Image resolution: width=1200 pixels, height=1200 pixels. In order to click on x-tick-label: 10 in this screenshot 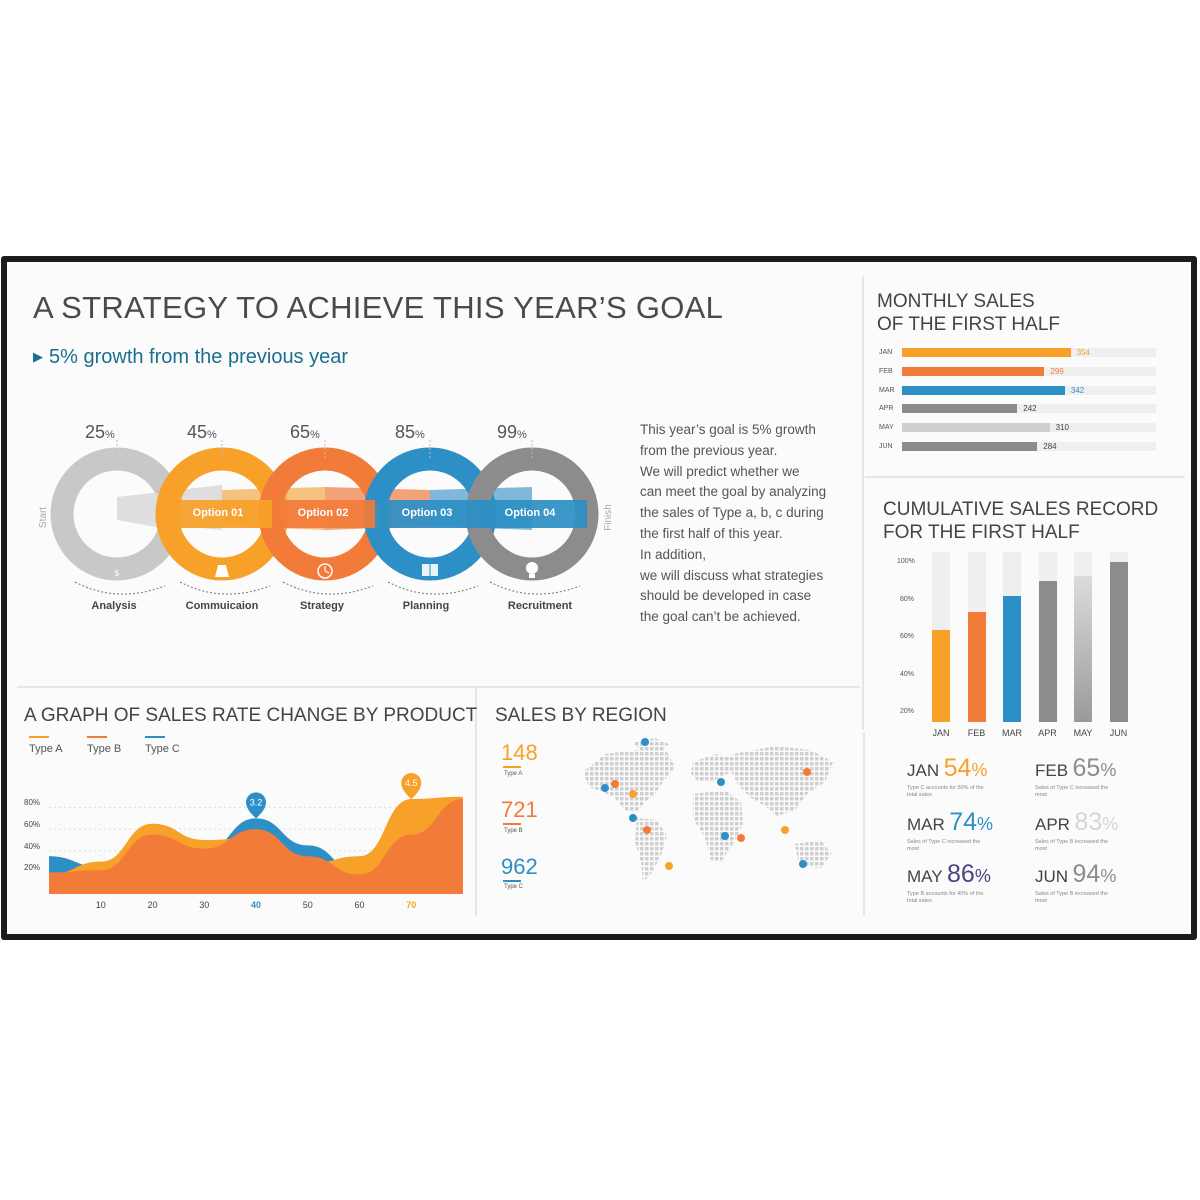, I will do `click(100, 905)`.